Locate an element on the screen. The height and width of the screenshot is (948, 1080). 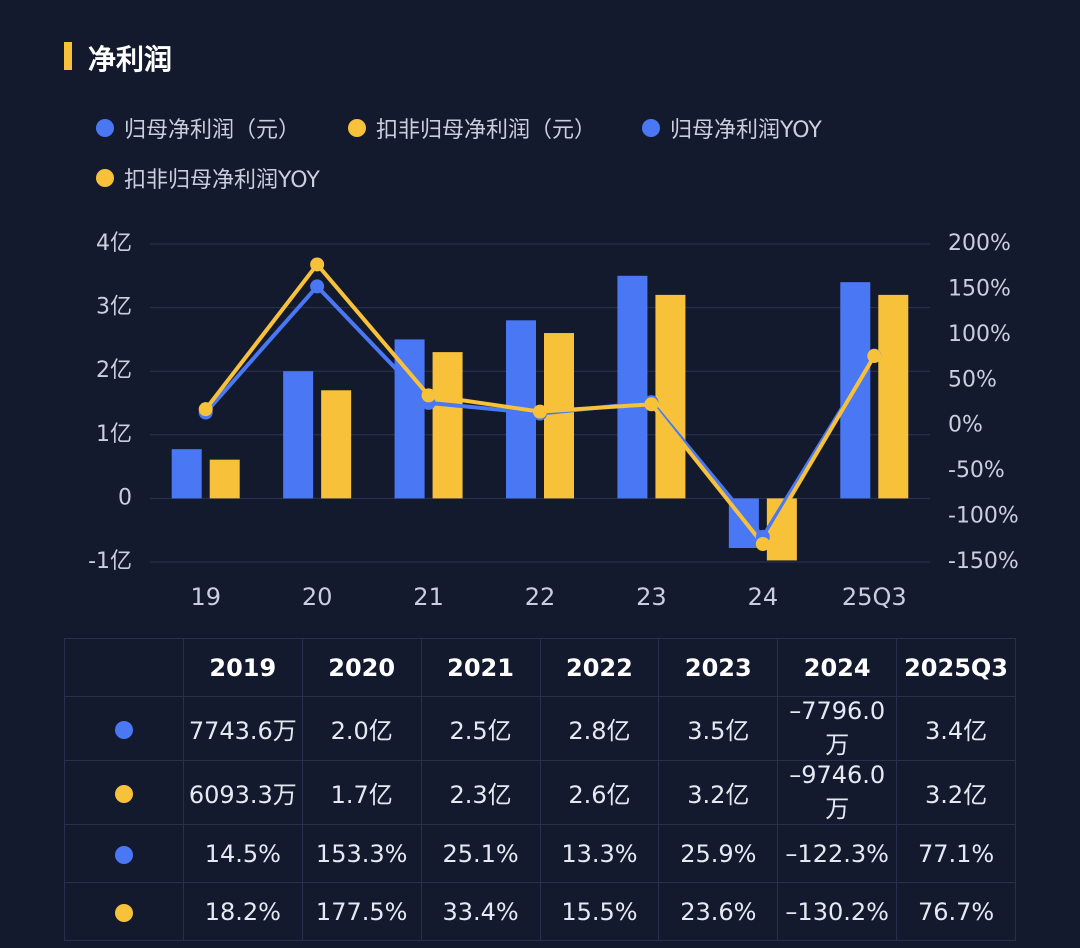
right-axis-tick-label: -100% is located at coordinates (983, 516).